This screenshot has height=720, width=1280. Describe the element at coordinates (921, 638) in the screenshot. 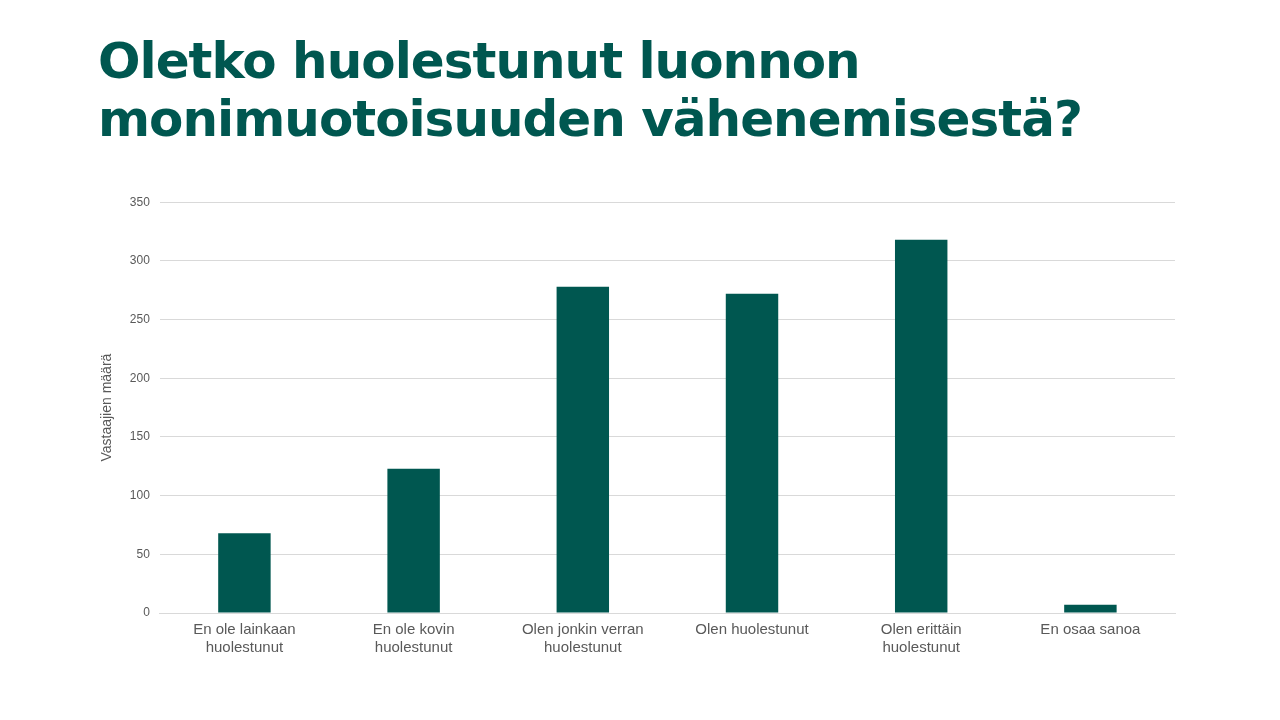

I see `x-tick-label: Olen erittäin huolestunut` at that location.